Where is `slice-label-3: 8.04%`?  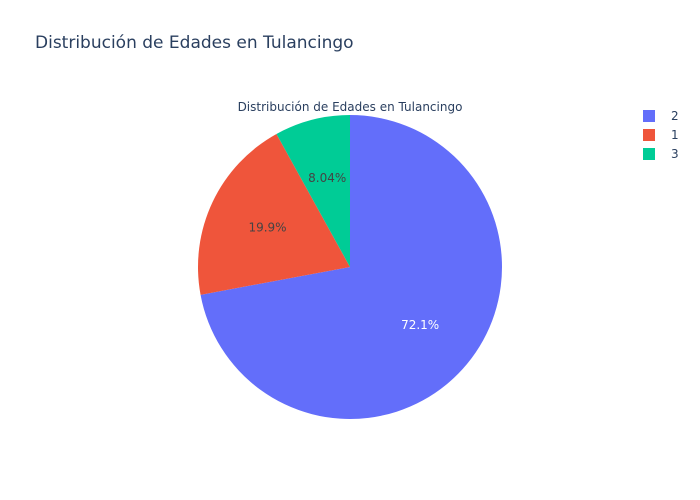
slice-label-3: 8.04% is located at coordinates (327, 178).